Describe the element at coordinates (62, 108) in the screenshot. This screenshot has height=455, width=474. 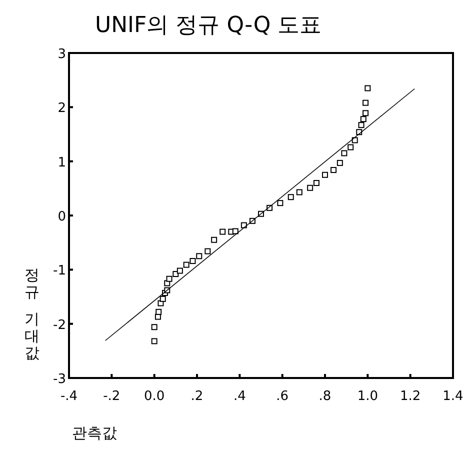
I see `y-tick-label: 2` at that location.